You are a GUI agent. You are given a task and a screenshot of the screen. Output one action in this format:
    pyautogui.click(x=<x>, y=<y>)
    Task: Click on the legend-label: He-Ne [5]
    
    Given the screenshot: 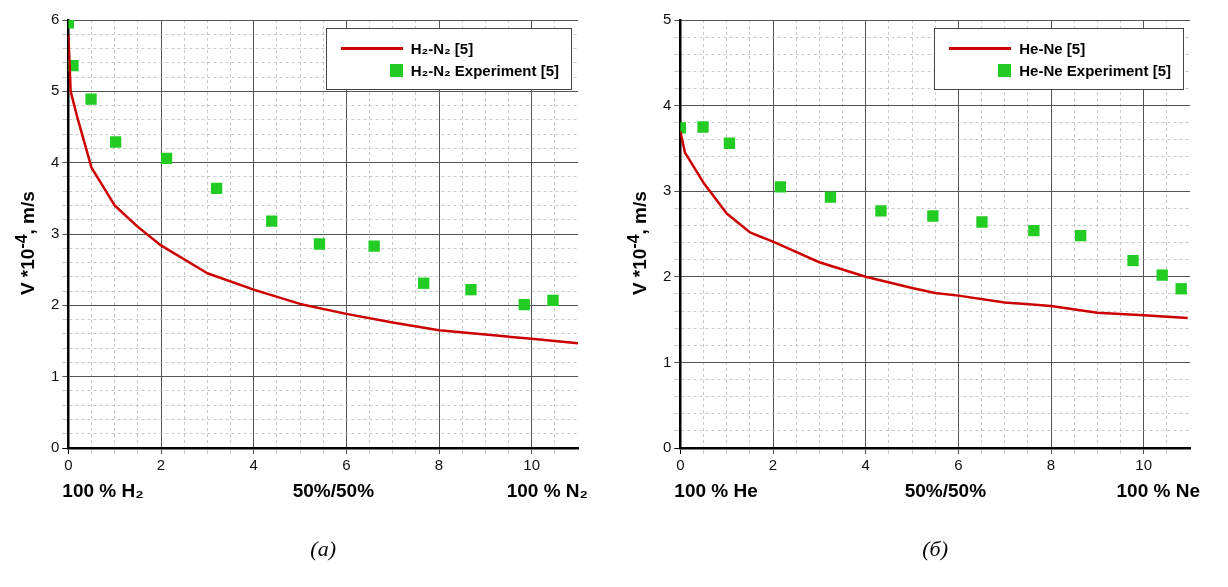 What is the action you would take?
    pyautogui.click(x=1052, y=48)
    